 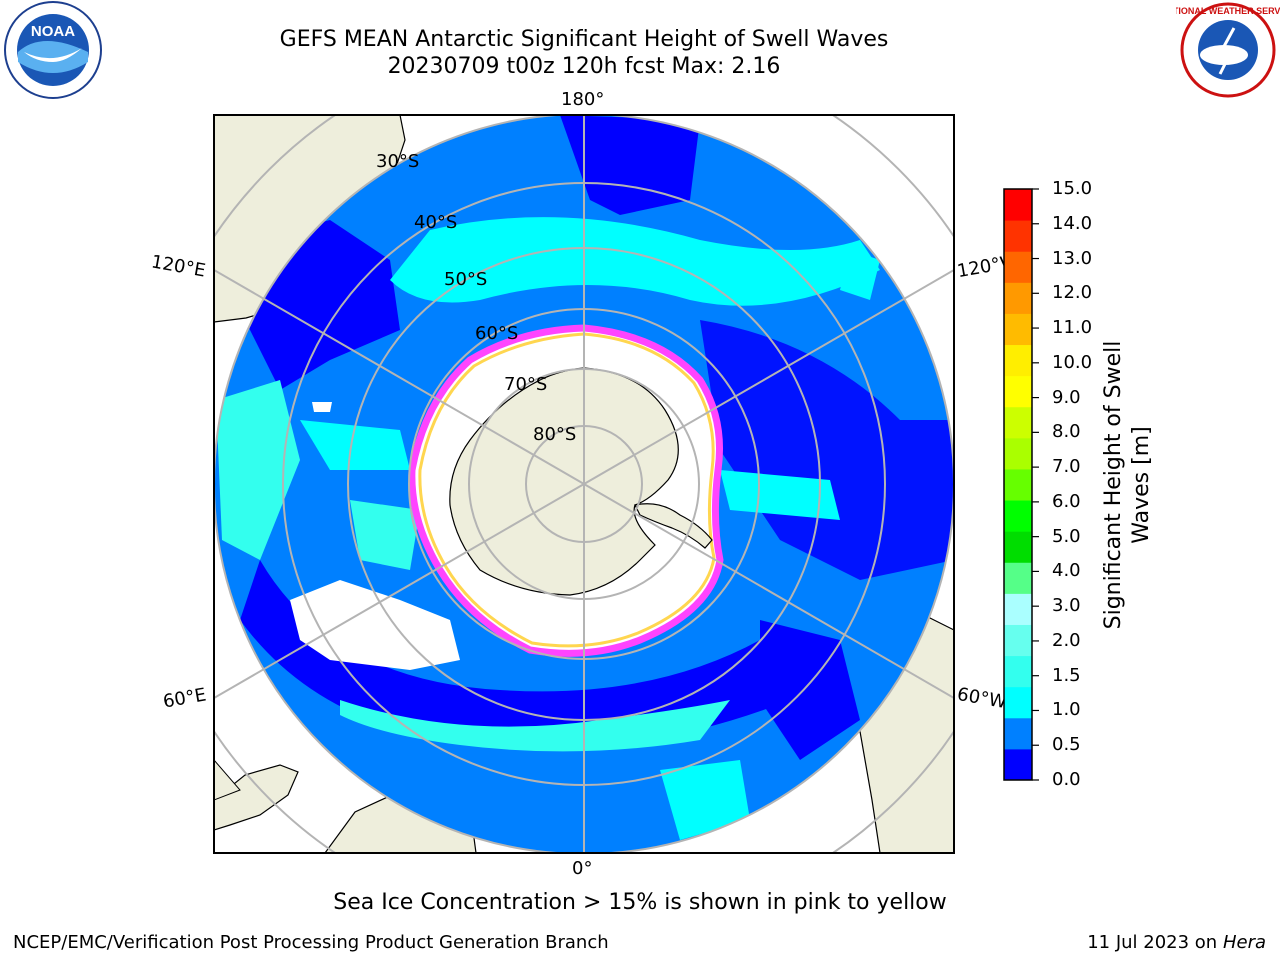 What do you see at coordinates (555, 434) in the screenshot?
I see `lat-label-80s: 80°S` at bounding box center [555, 434].